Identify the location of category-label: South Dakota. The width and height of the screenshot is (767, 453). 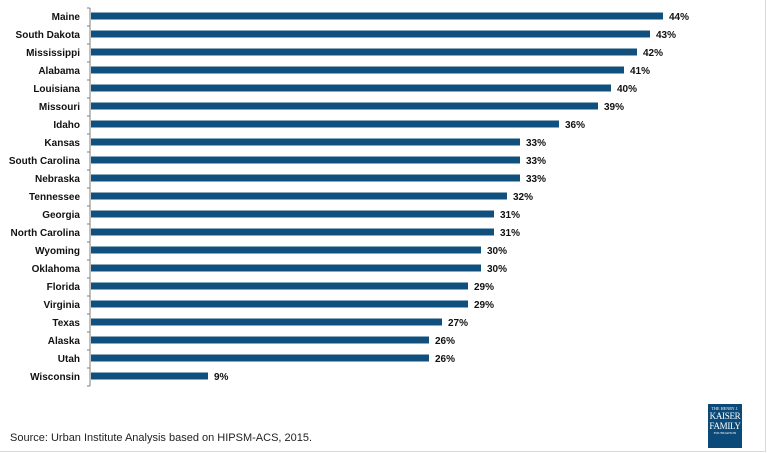
(48, 35).